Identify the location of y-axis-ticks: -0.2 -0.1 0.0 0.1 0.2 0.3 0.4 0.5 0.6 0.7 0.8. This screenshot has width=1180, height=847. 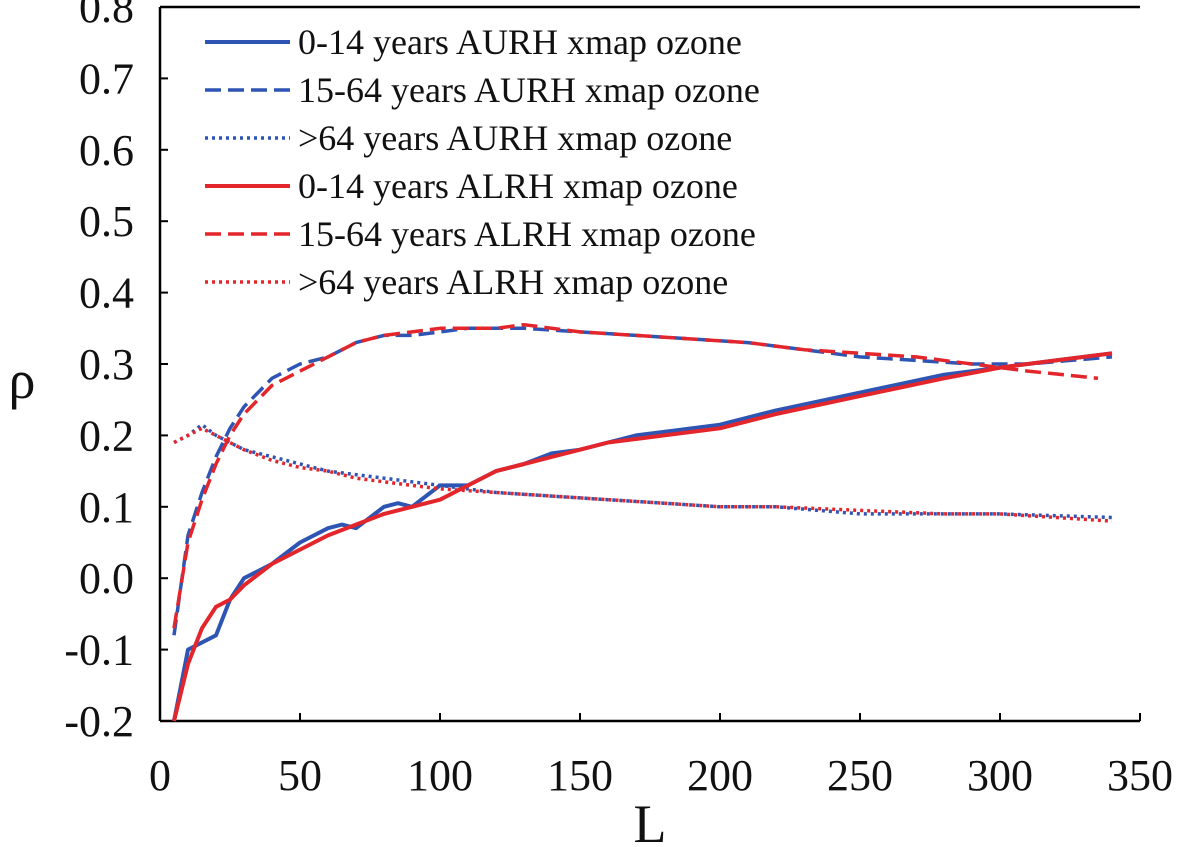
(116, 373).